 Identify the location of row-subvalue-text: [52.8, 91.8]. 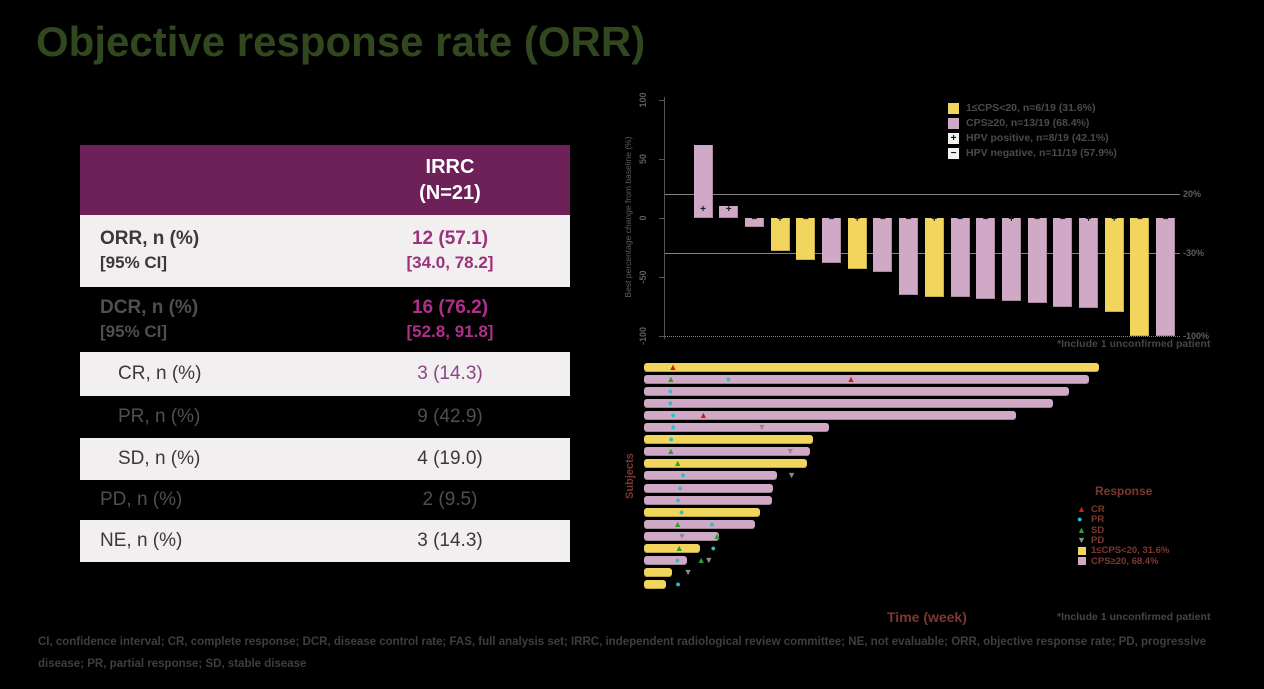
(450, 331).